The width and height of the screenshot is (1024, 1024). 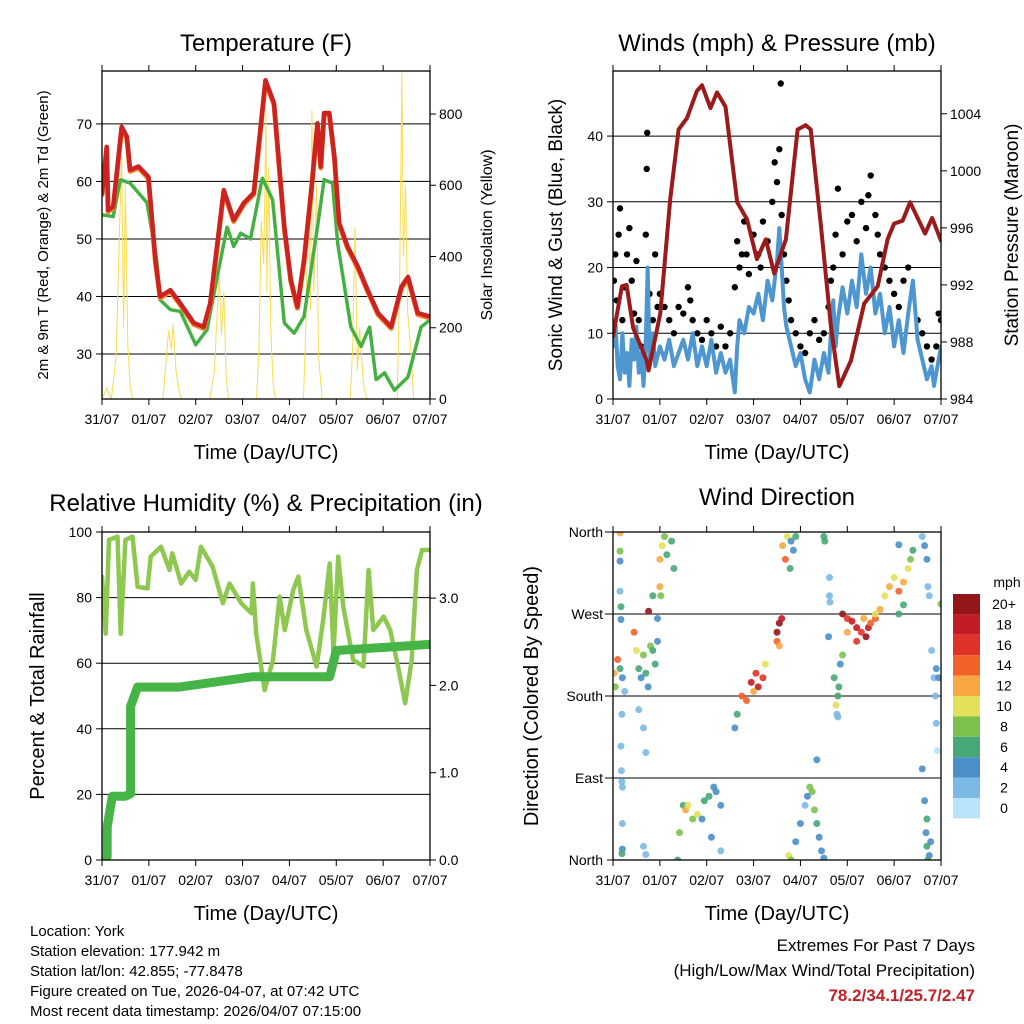 I want to click on colorbar-label: 14, so click(x=1004, y=665).